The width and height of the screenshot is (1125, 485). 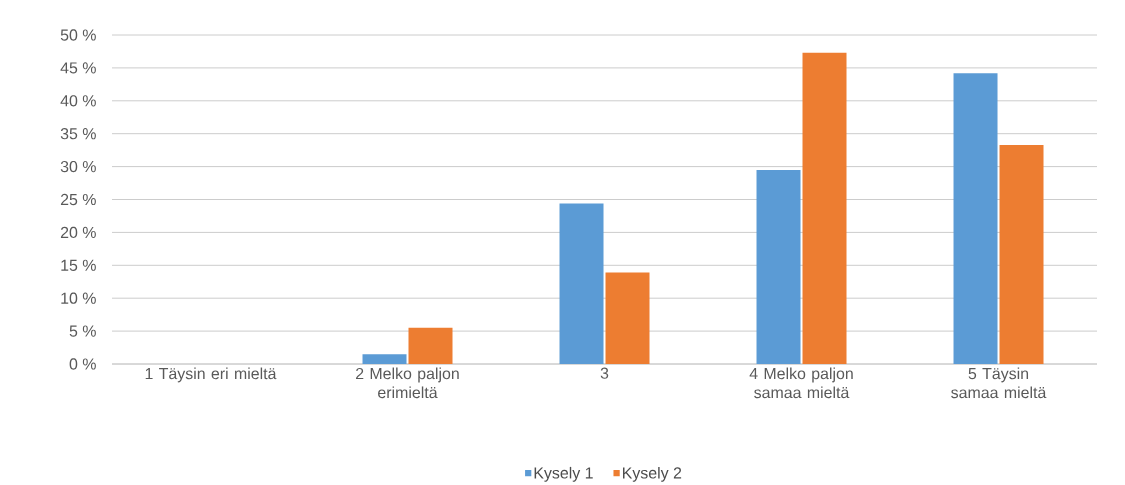 What do you see at coordinates (407, 383) in the screenshot?
I see `x-tick-label: 2 Melko paljon erimieltä` at bounding box center [407, 383].